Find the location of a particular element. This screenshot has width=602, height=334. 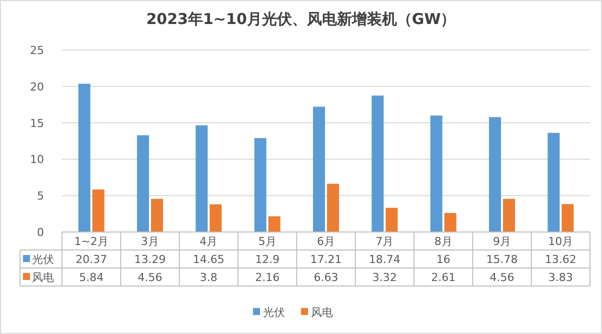

x-tick-label: 5月 is located at coordinates (267, 241).